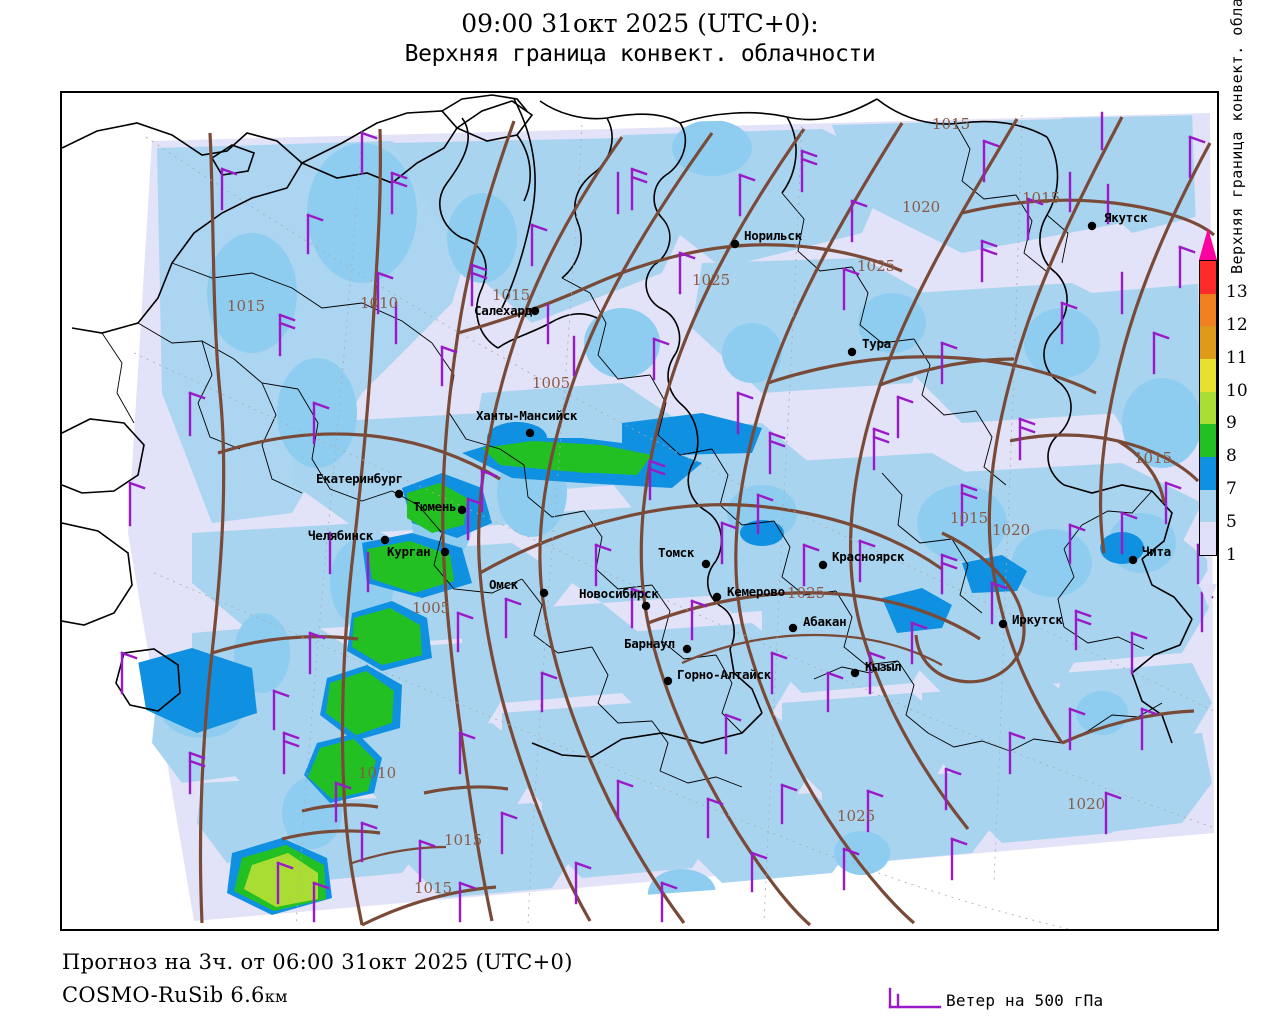  What do you see at coordinates (619, 593) in the screenshot?
I see `city-label: Новосибирск` at bounding box center [619, 593].